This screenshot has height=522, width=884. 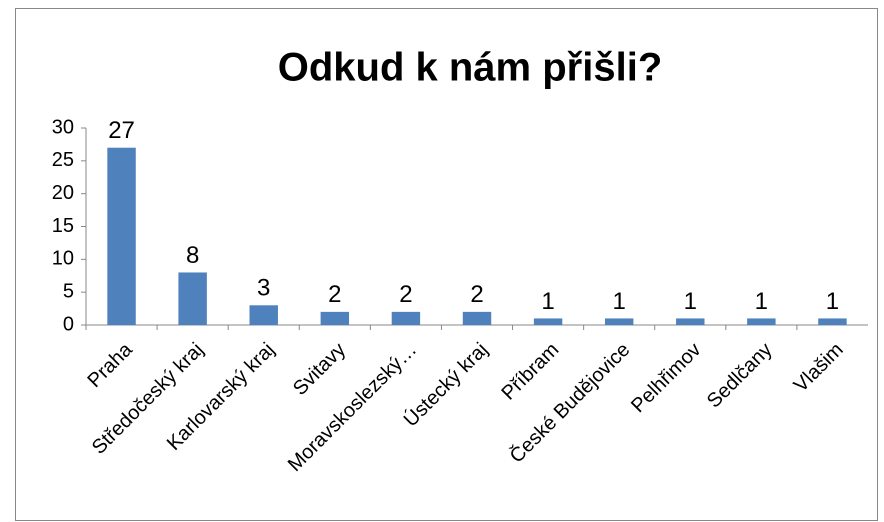 I want to click on y-tick-label: 0, so click(x=68, y=324).